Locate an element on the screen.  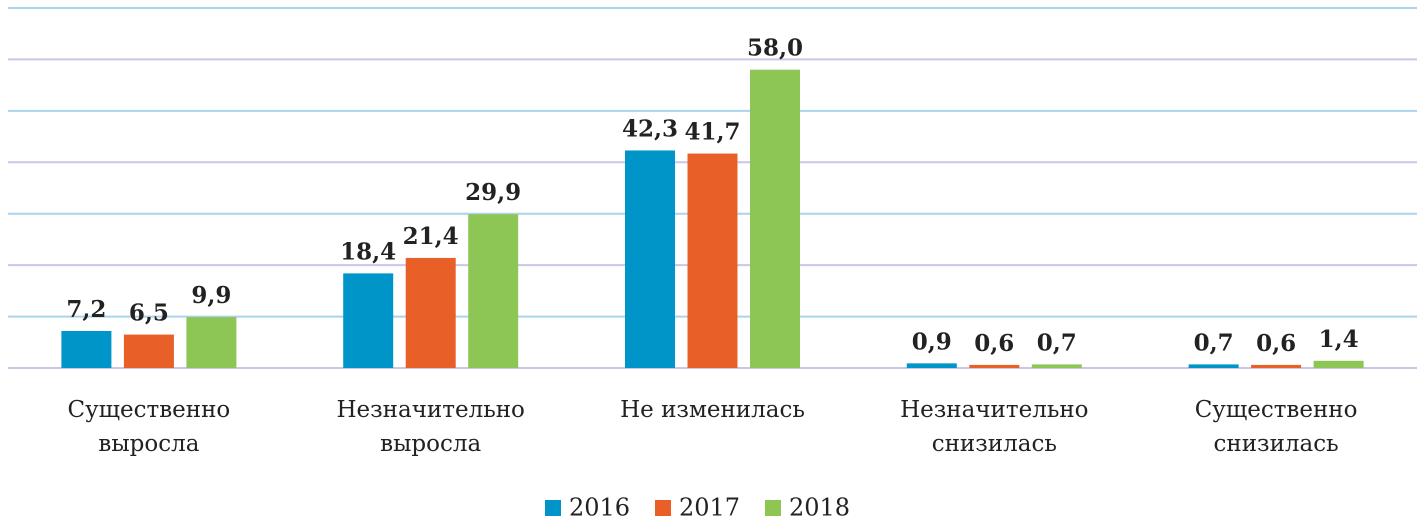
x-tick-label: Существенно снизилась is located at coordinates (1276, 427).